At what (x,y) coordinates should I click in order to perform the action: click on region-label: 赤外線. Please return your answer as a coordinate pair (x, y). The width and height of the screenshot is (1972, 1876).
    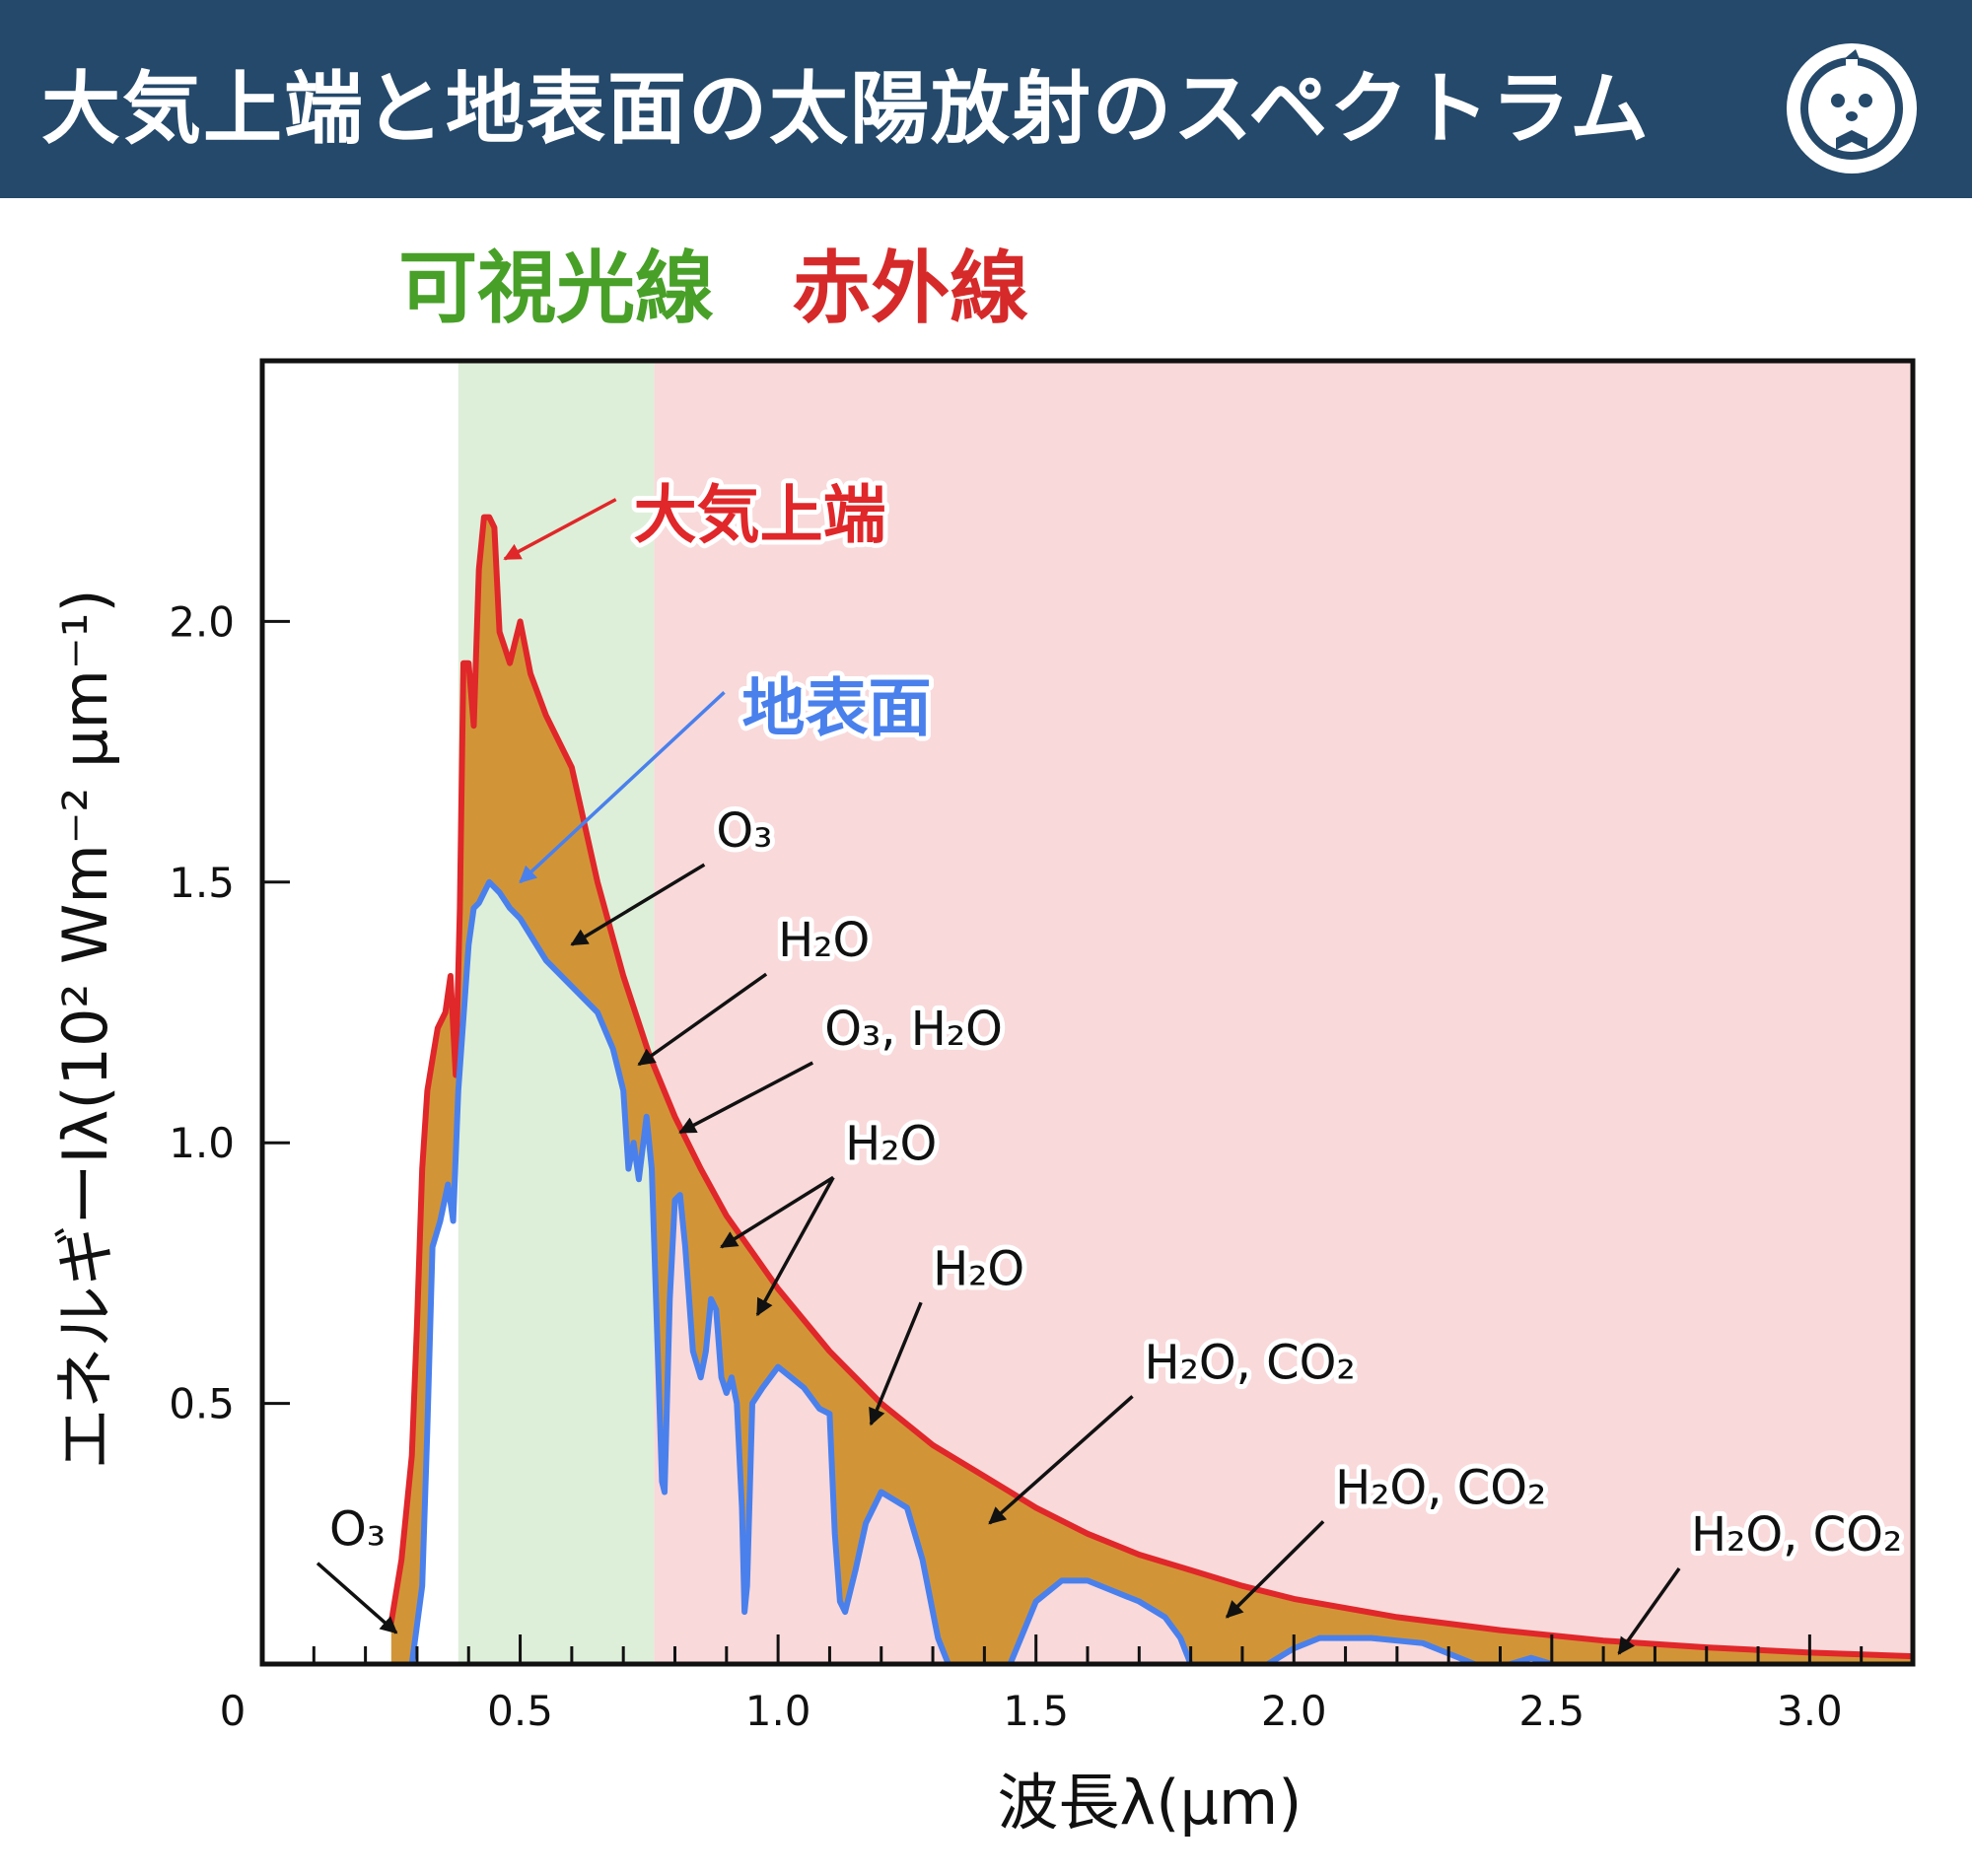
    Looking at the image, I should click on (910, 288).